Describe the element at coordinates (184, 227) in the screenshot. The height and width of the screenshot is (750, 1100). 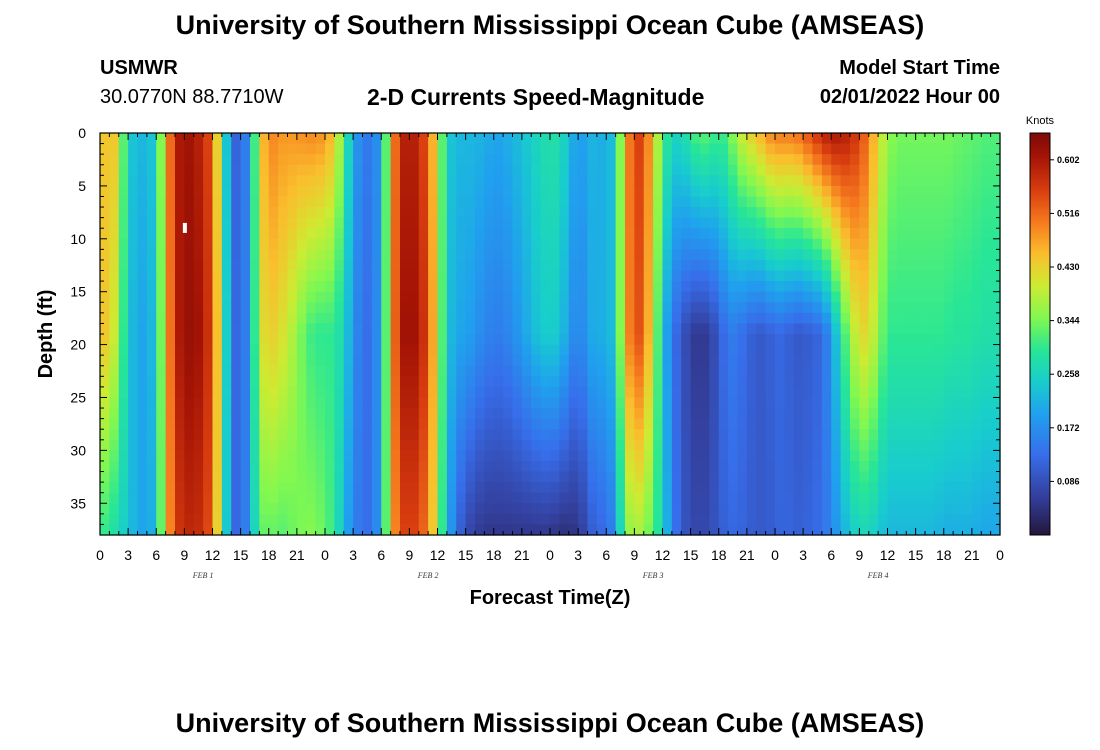
I see `position-marker` at that location.